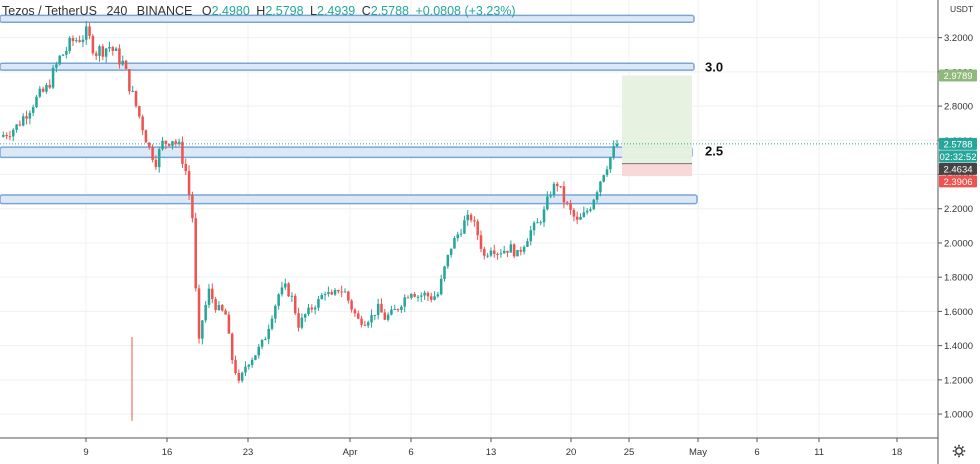 The image size is (980, 464). I want to click on interval: 240, so click(117, 11).